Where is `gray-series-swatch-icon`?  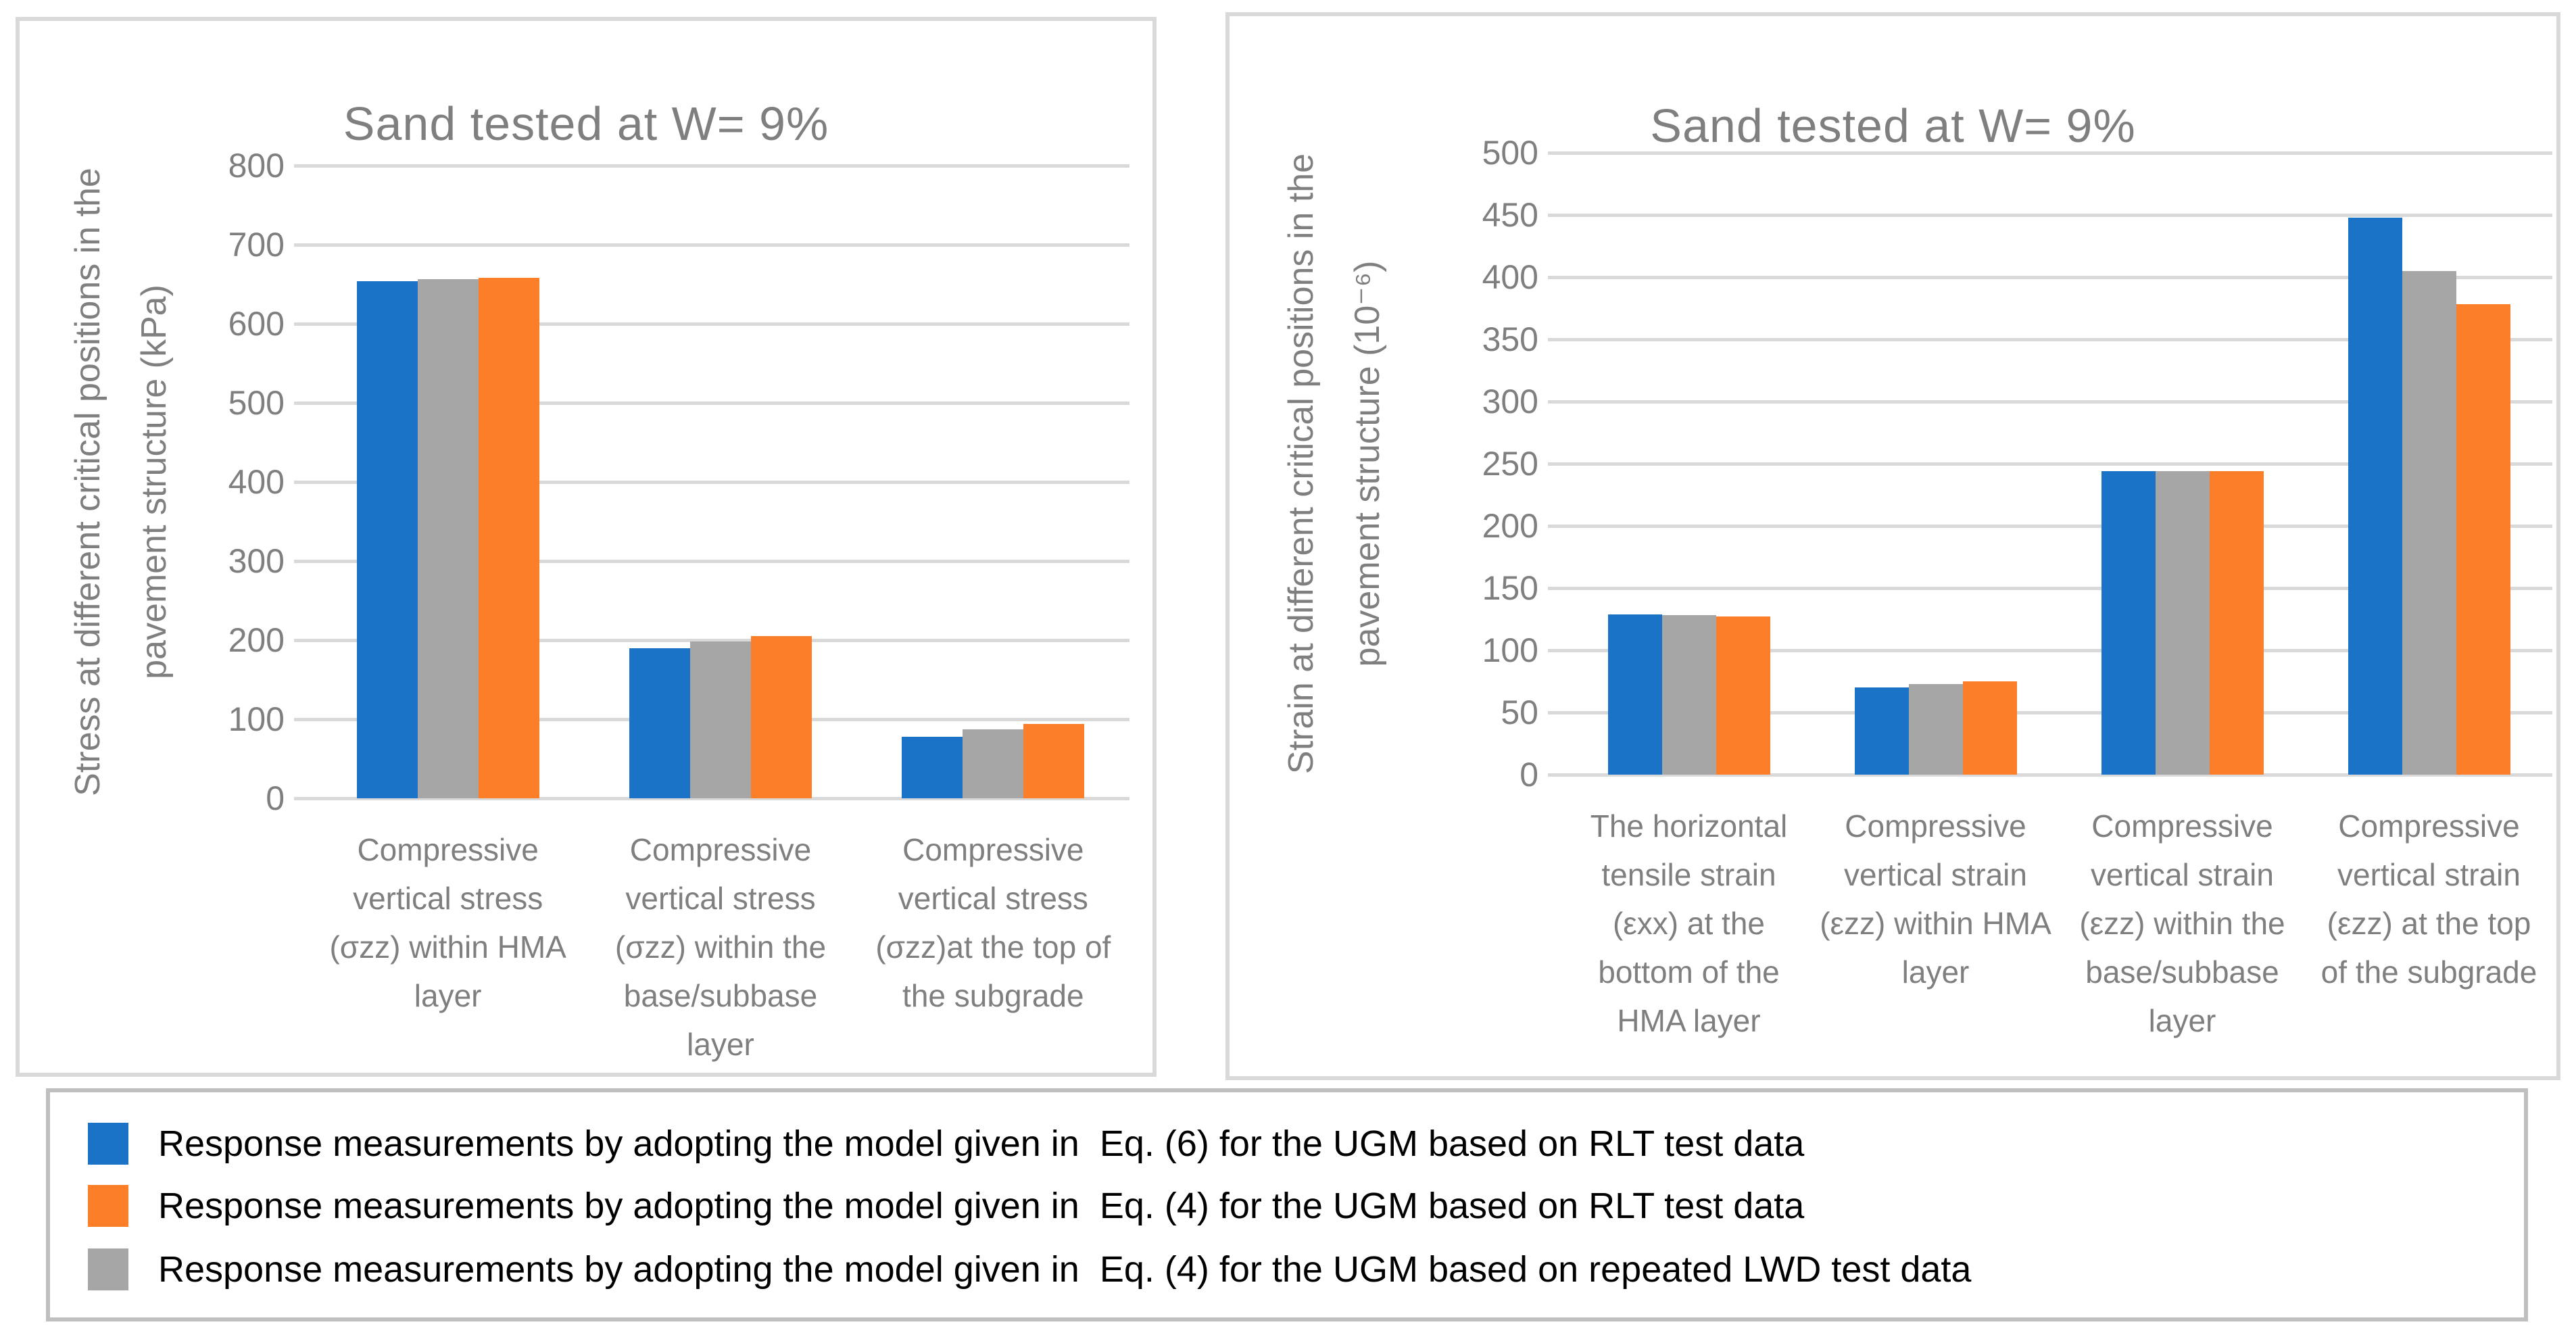 gray-series-swatch-icon is located at coordinates (108, 1269).